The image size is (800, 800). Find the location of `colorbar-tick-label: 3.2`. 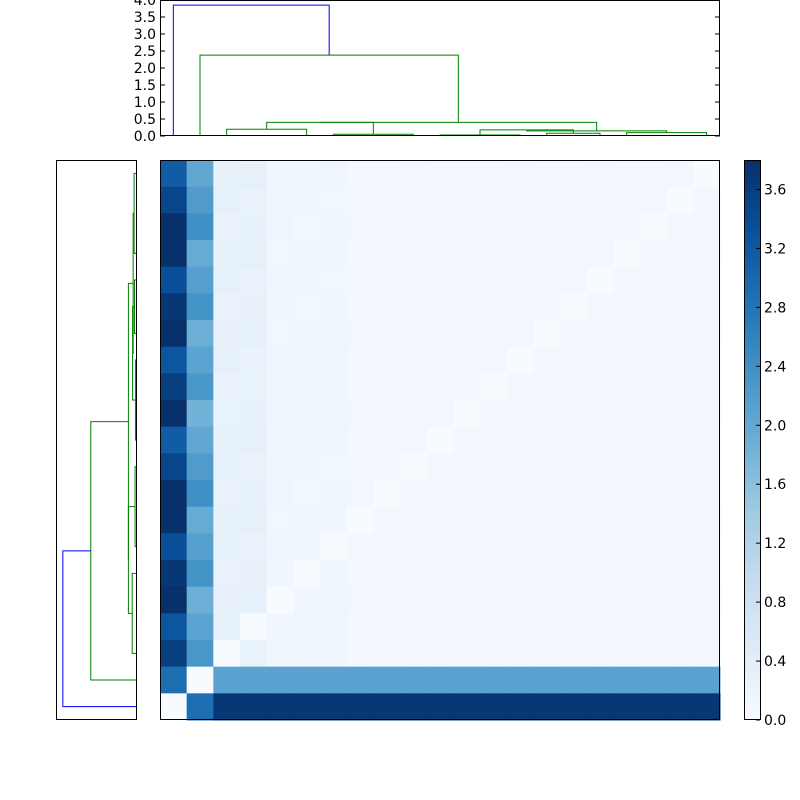

colorbar-tick-label: 3.2 is located at coordinates (775, 249).